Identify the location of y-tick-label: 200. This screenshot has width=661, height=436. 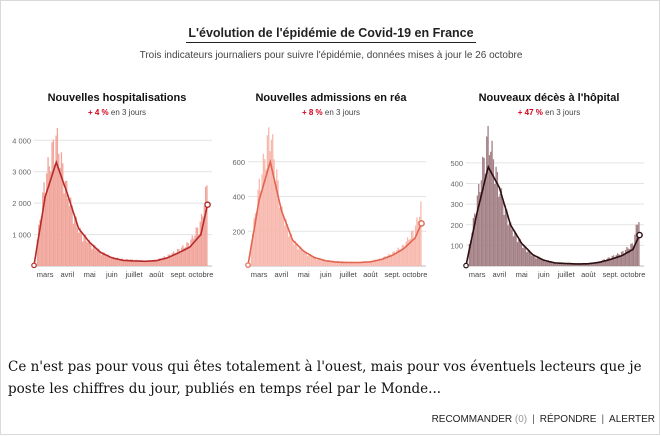
(456, 225).